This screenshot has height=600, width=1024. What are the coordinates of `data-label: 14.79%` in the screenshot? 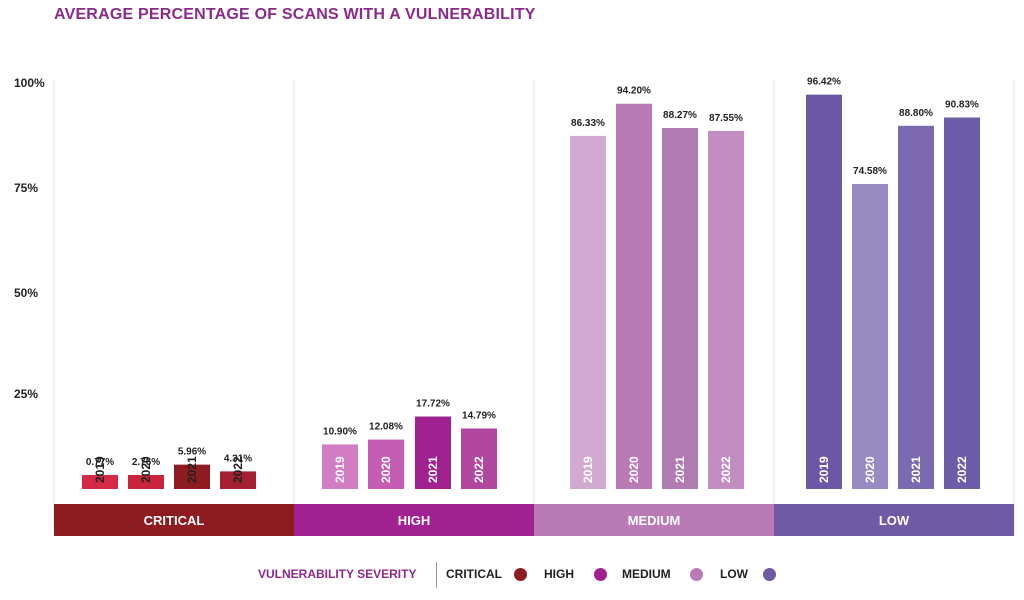 It's located at (479, 416).